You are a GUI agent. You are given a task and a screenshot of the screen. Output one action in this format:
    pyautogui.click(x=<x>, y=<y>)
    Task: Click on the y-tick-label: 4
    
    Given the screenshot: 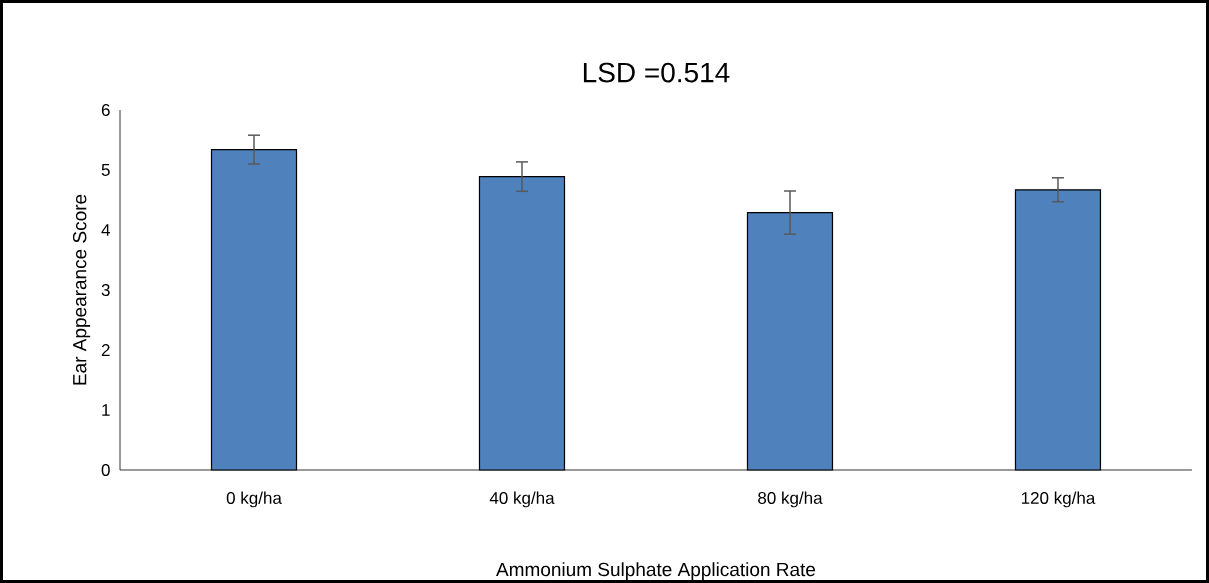 What is the action you would take?
    pyautogui.click(x=105, y=230)
    